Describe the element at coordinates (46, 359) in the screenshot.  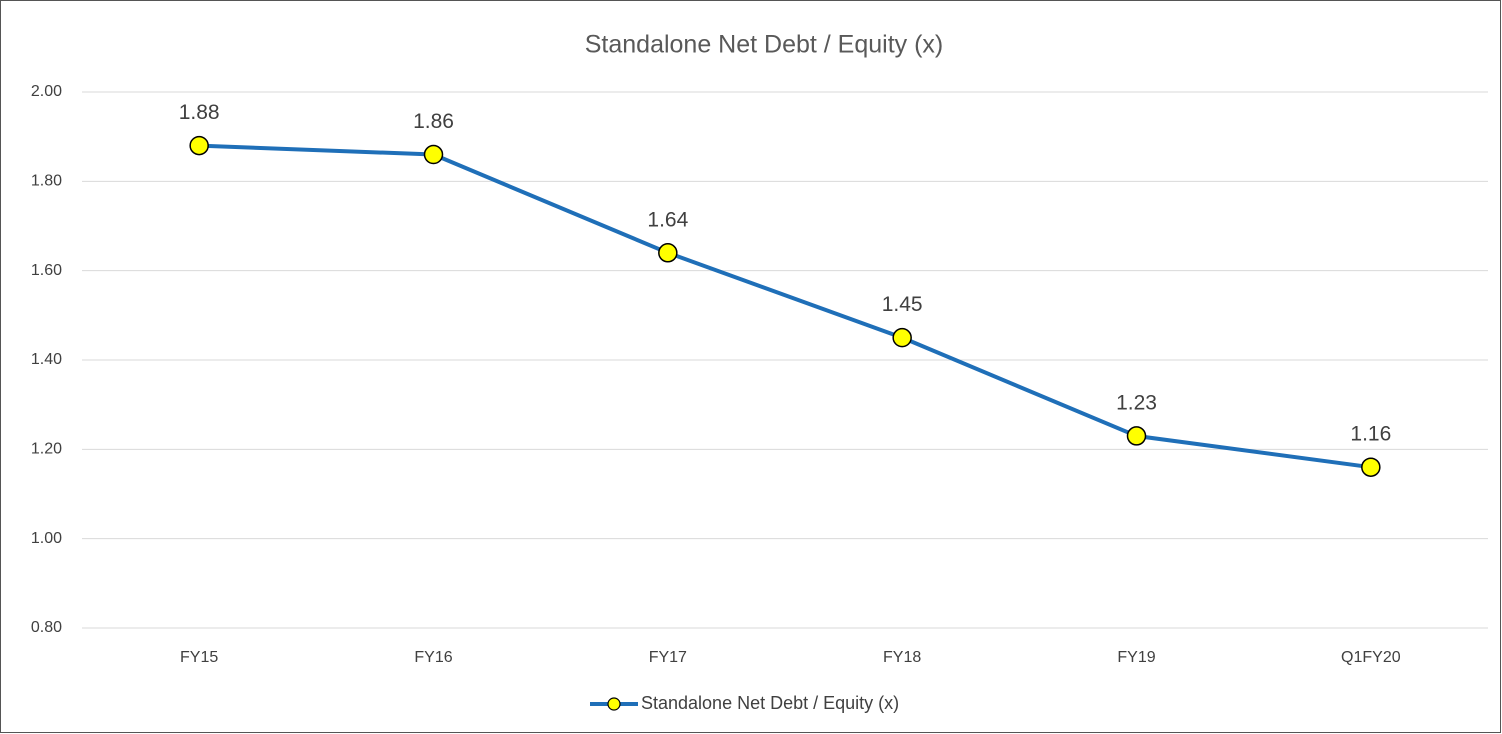
I see `y-tick-label: 1.40` at that location.